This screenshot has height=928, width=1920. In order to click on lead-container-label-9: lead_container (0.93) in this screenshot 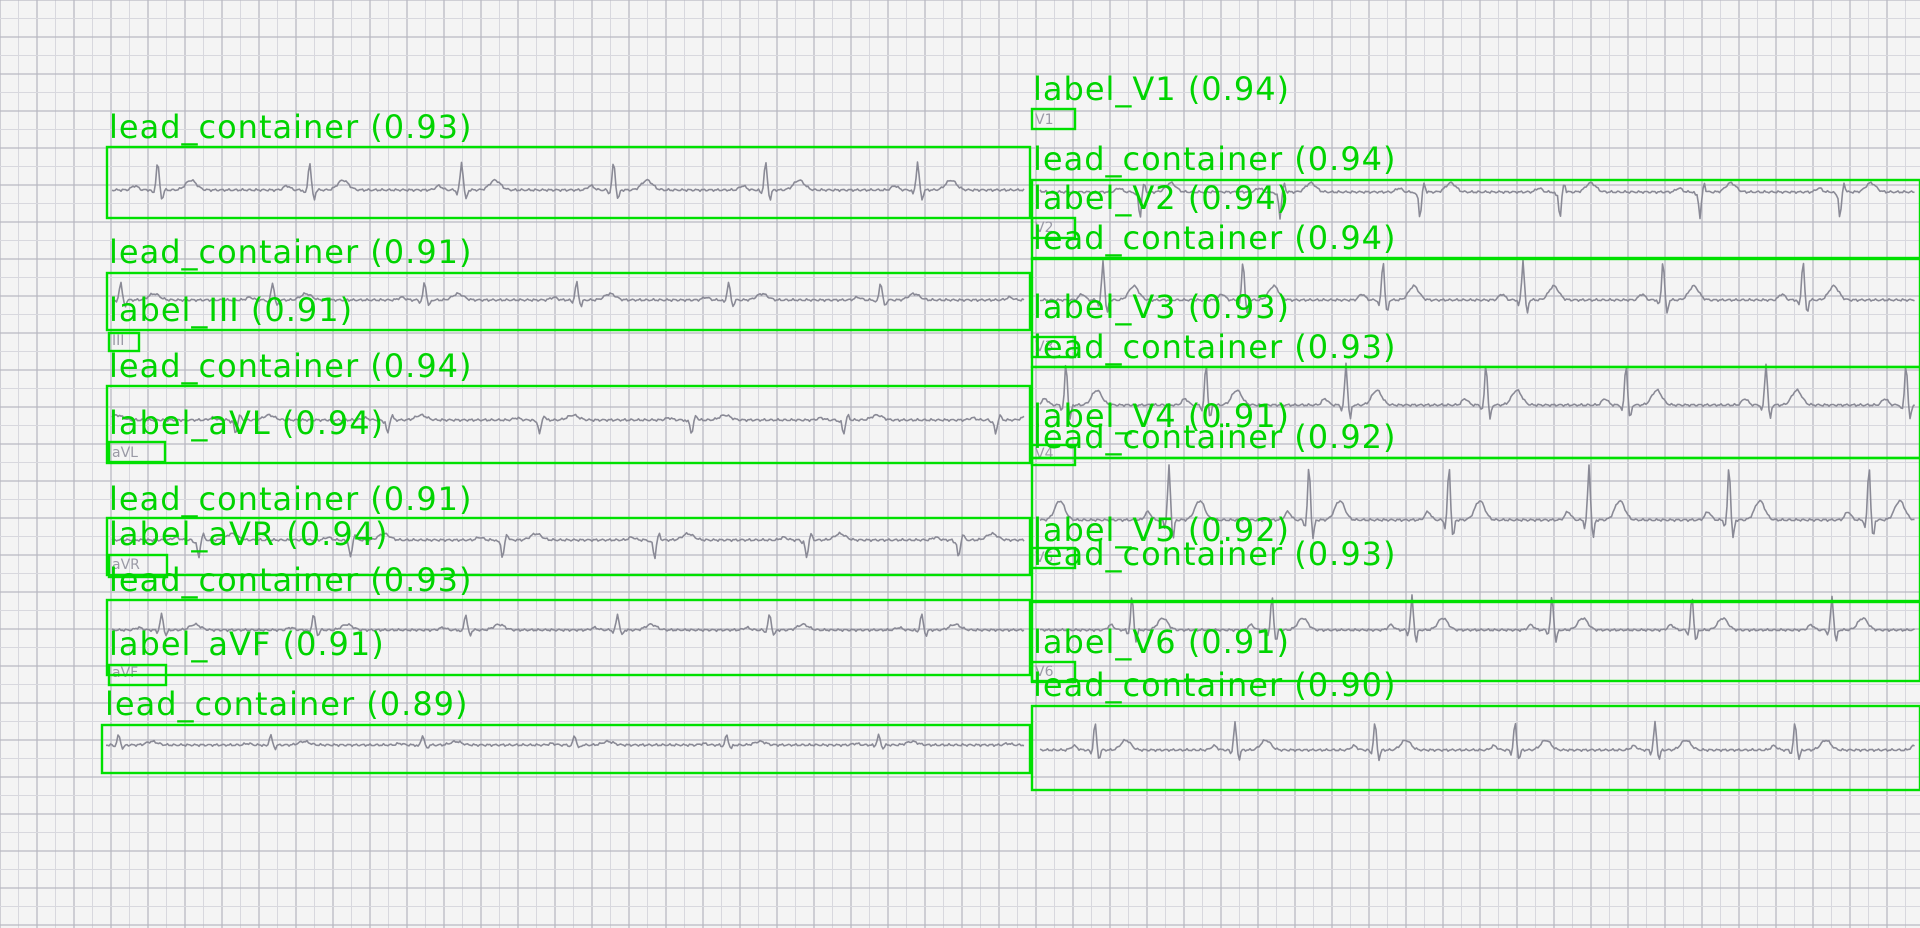, I will do `click(1215, 347)`.